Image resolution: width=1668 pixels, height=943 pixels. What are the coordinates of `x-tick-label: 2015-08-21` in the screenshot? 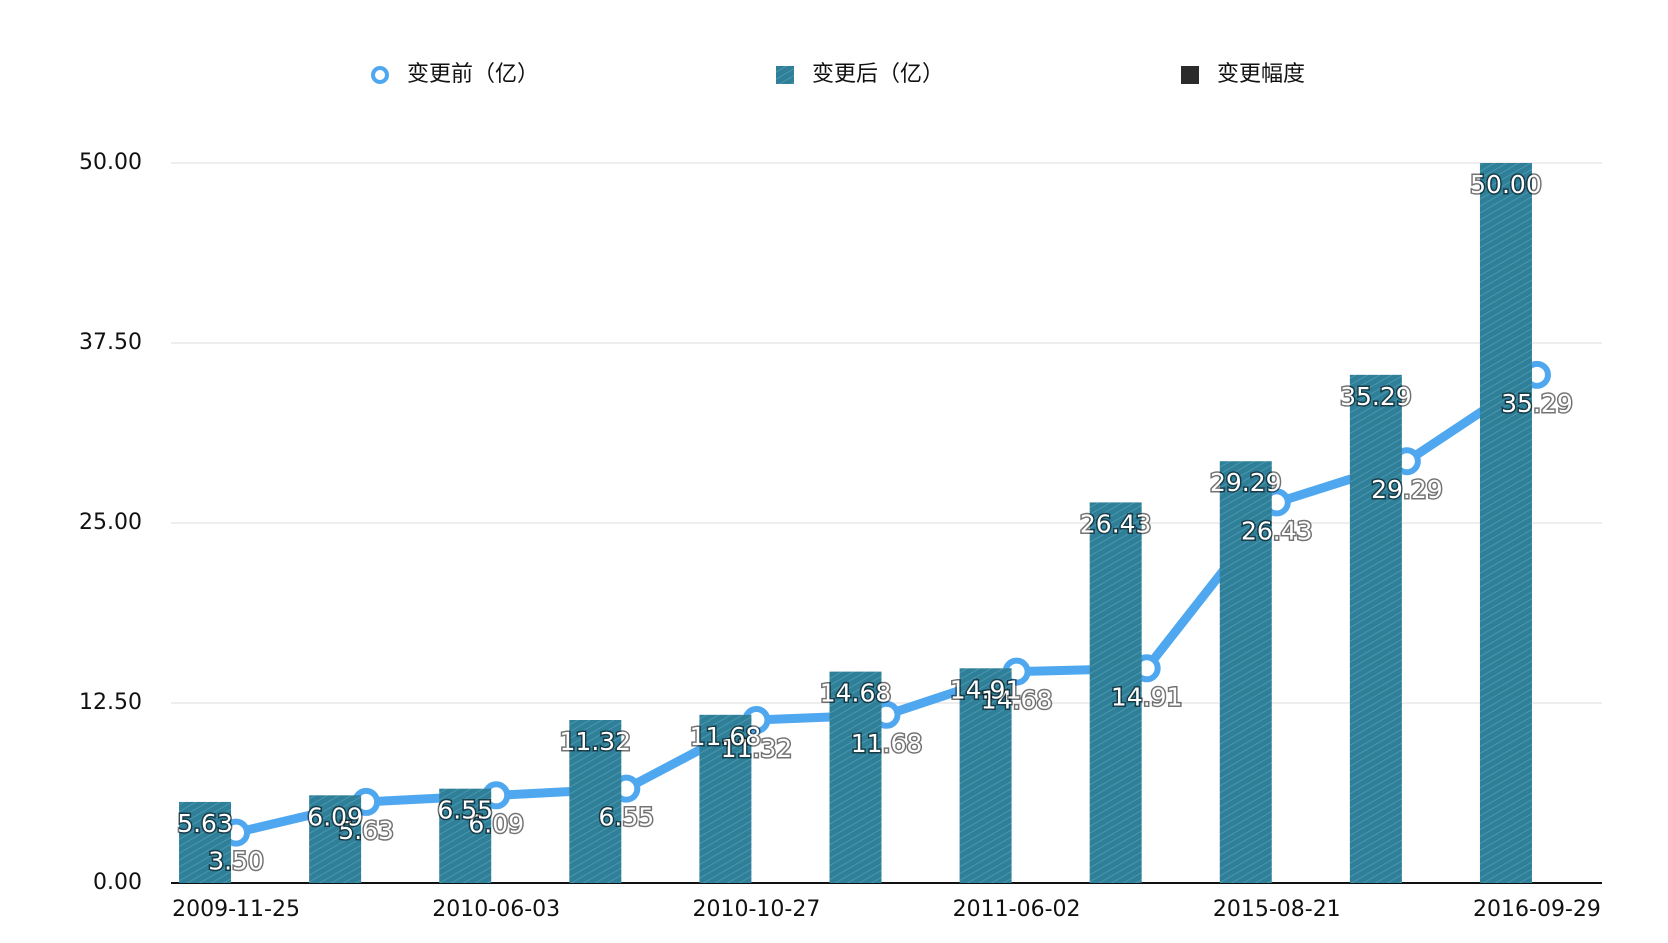 It's located at (1277, 909).